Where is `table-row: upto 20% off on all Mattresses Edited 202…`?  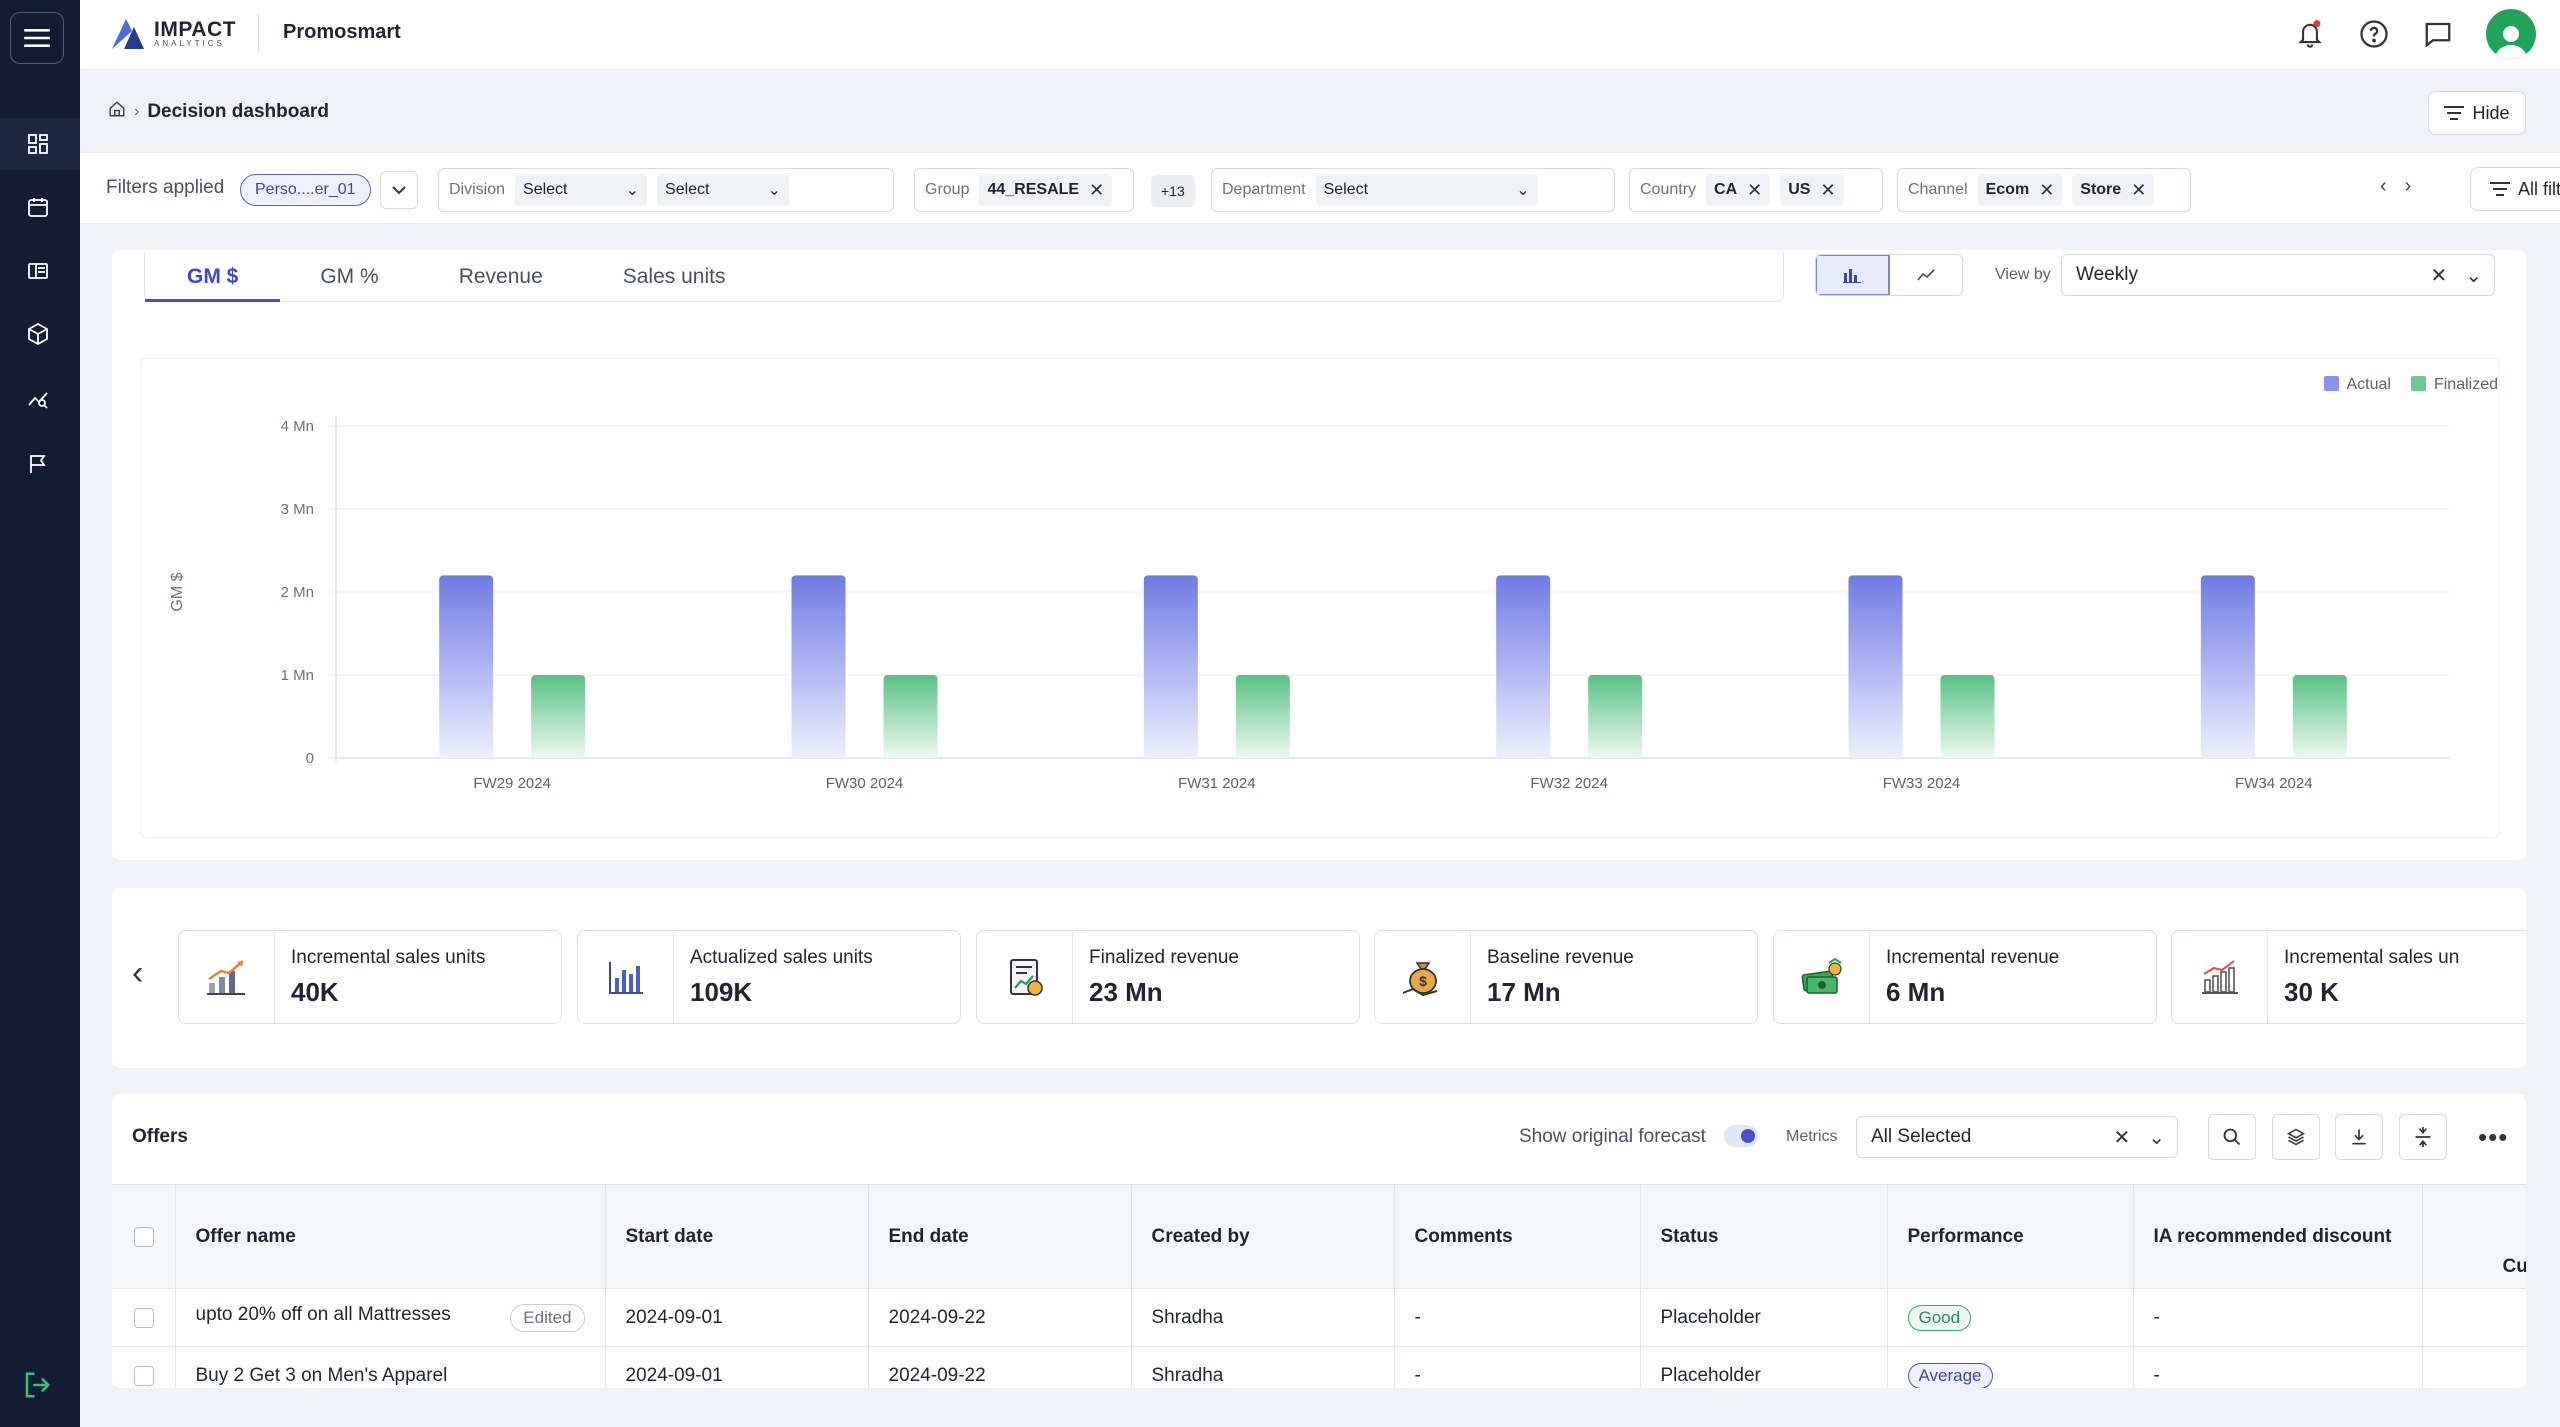 table-row: upto 20% off on all Mattresses Edited 202… is located at coordinates (1319, 1317).